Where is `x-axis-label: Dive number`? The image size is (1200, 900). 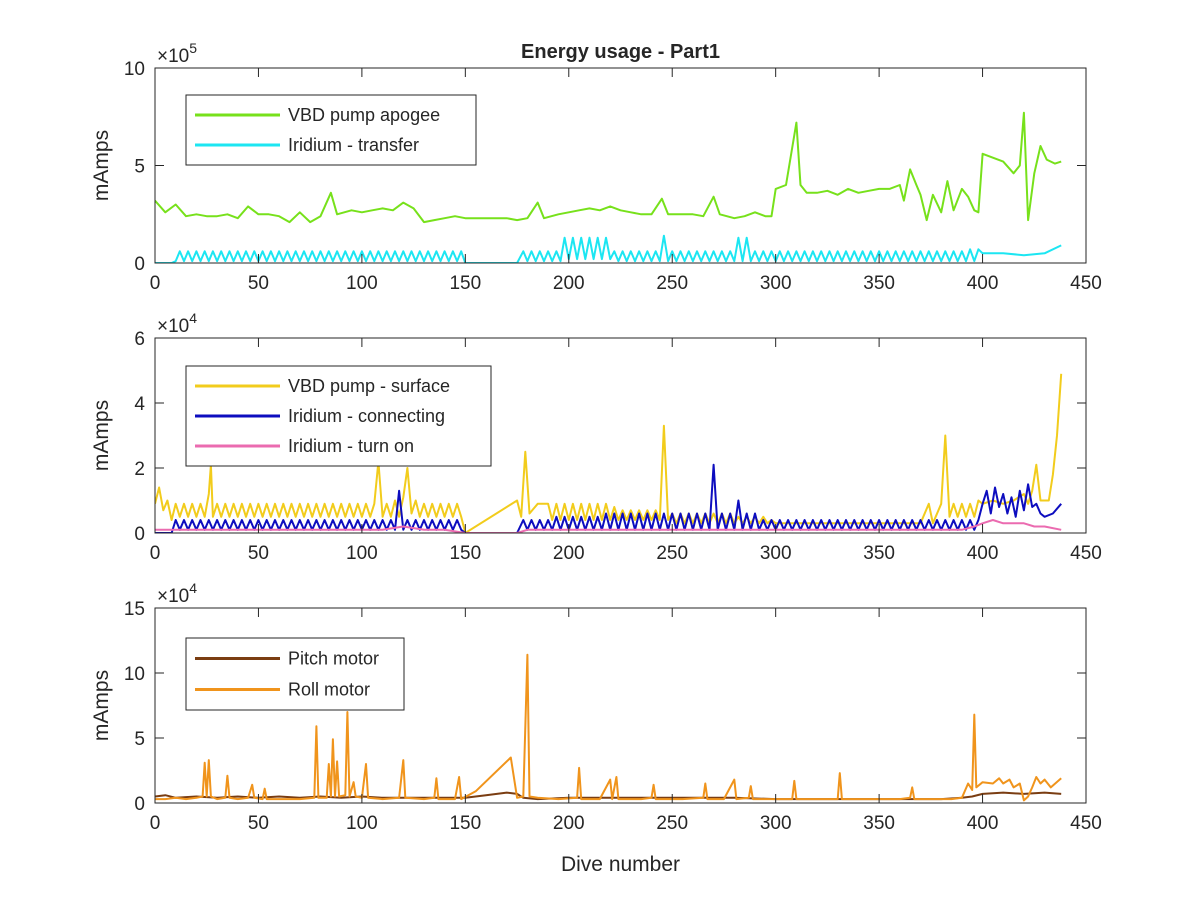 x-axis-label: Dive number is located at coordinates (620, 864).